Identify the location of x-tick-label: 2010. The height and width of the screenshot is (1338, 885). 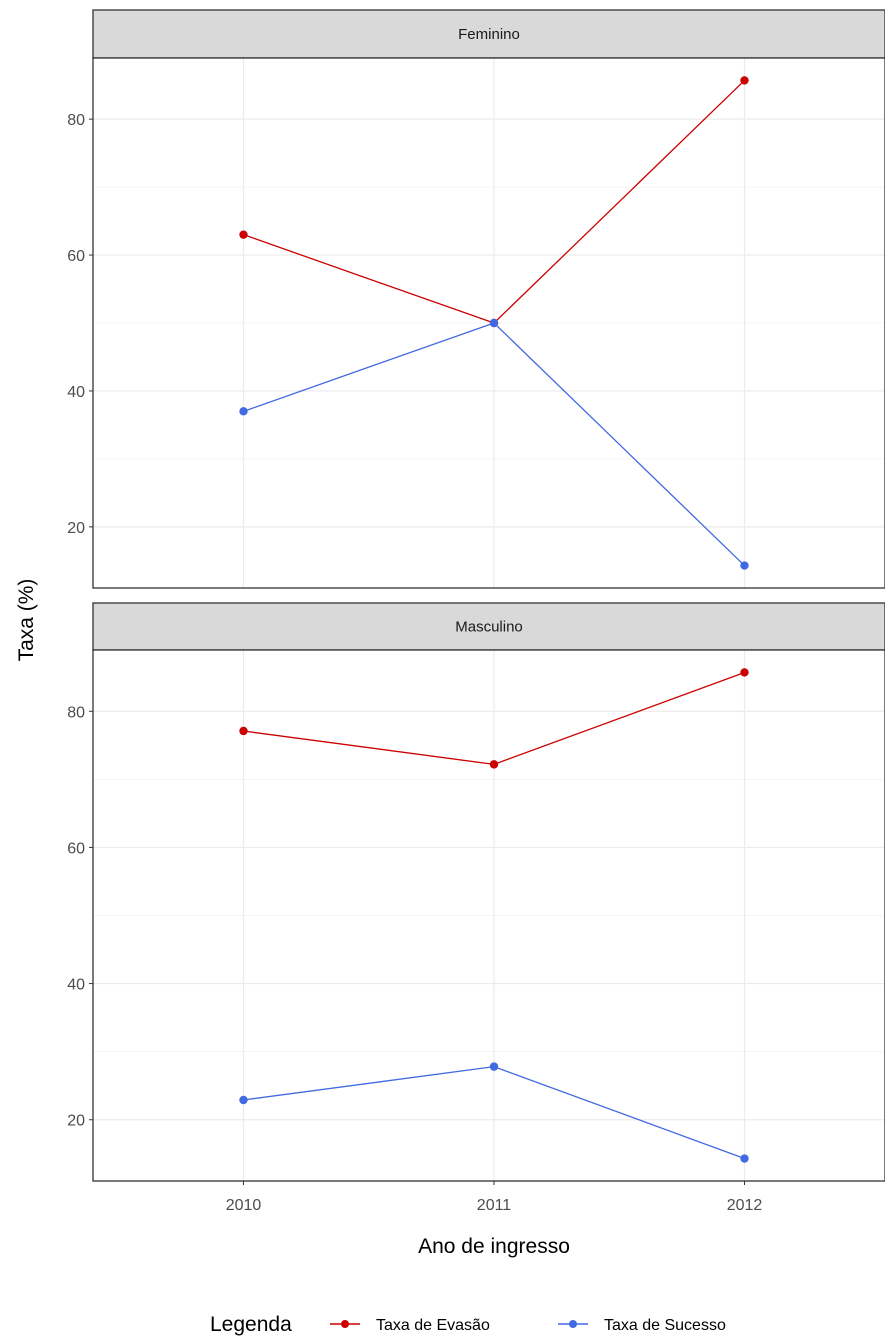
(244, 1205).